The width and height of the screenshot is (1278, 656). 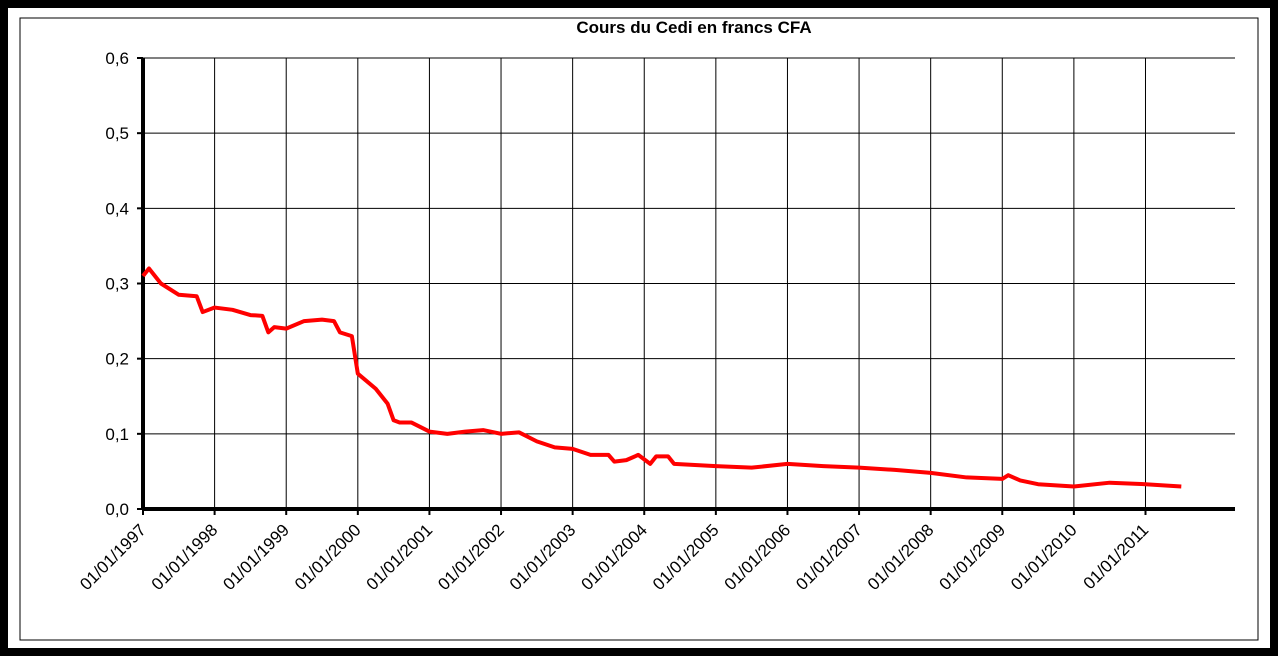 I want to click on y-tick-label: 0,2, so click(x=117, y=359).